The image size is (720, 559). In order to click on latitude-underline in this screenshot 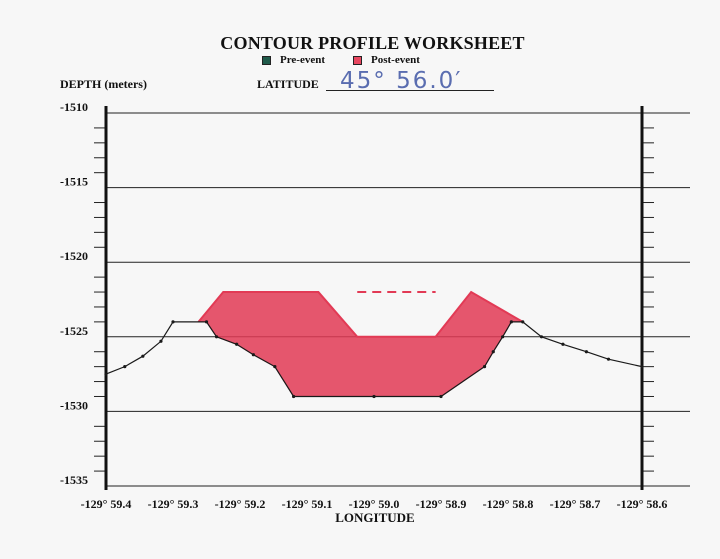, I will do `click(410, 90)`.